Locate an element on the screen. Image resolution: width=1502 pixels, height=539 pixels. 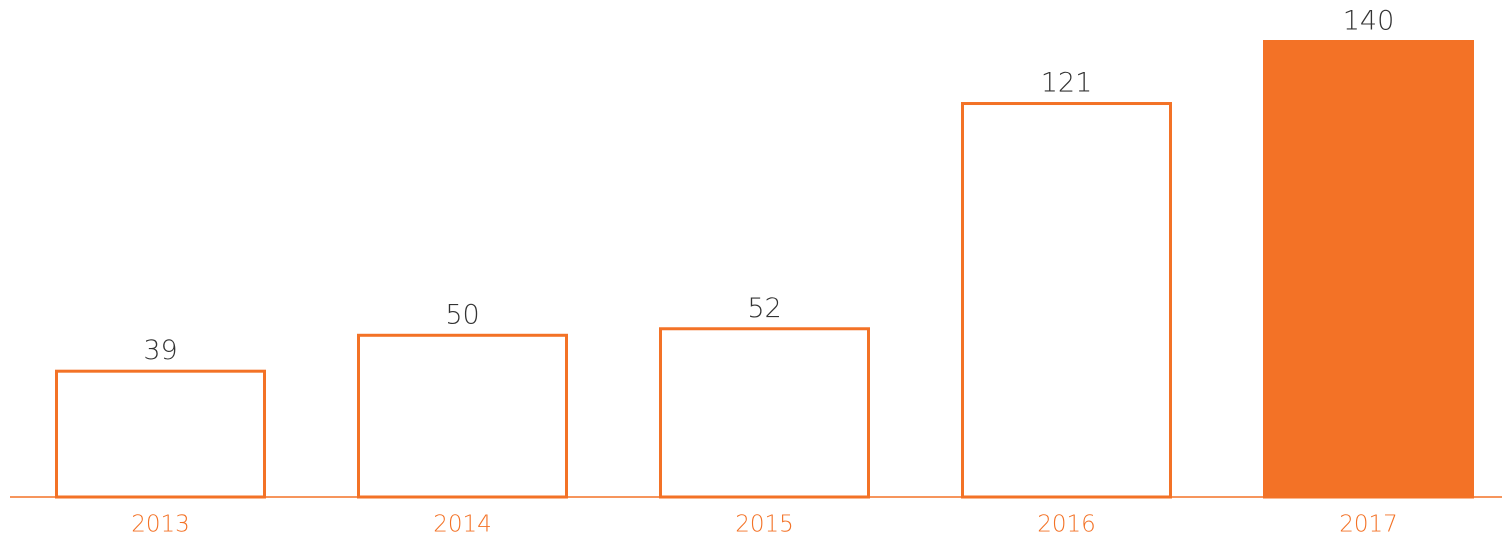
x-tick-label: 2013 is located at coordinates (160, 525).